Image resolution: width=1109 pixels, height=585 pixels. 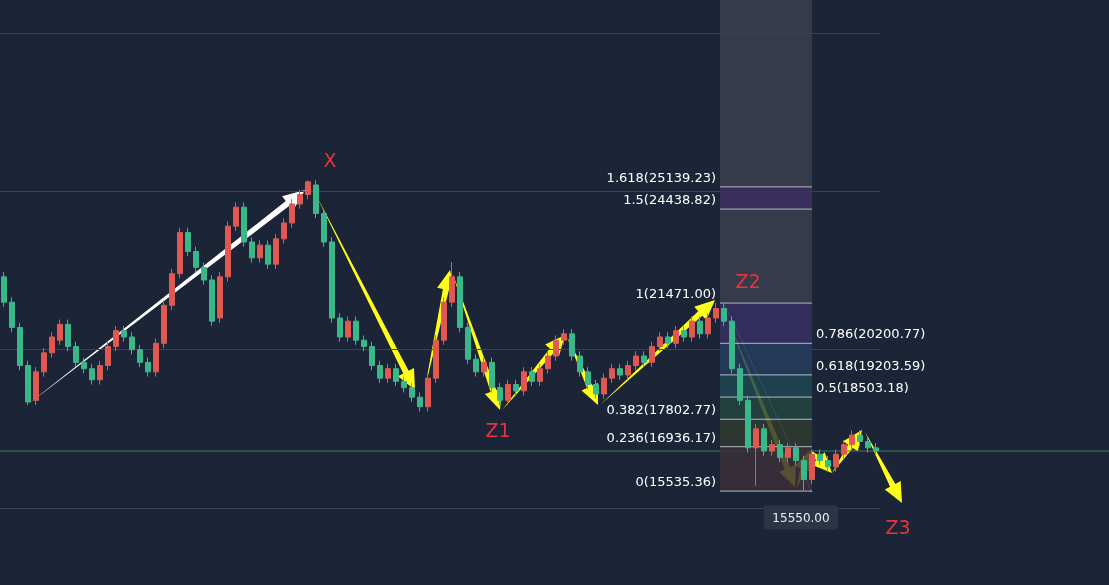 What do you see at coordinates (871, 365) in the screenshot?
I see `ref-line-label: 0.618(19203.59)` at bounding box center [871, 365].